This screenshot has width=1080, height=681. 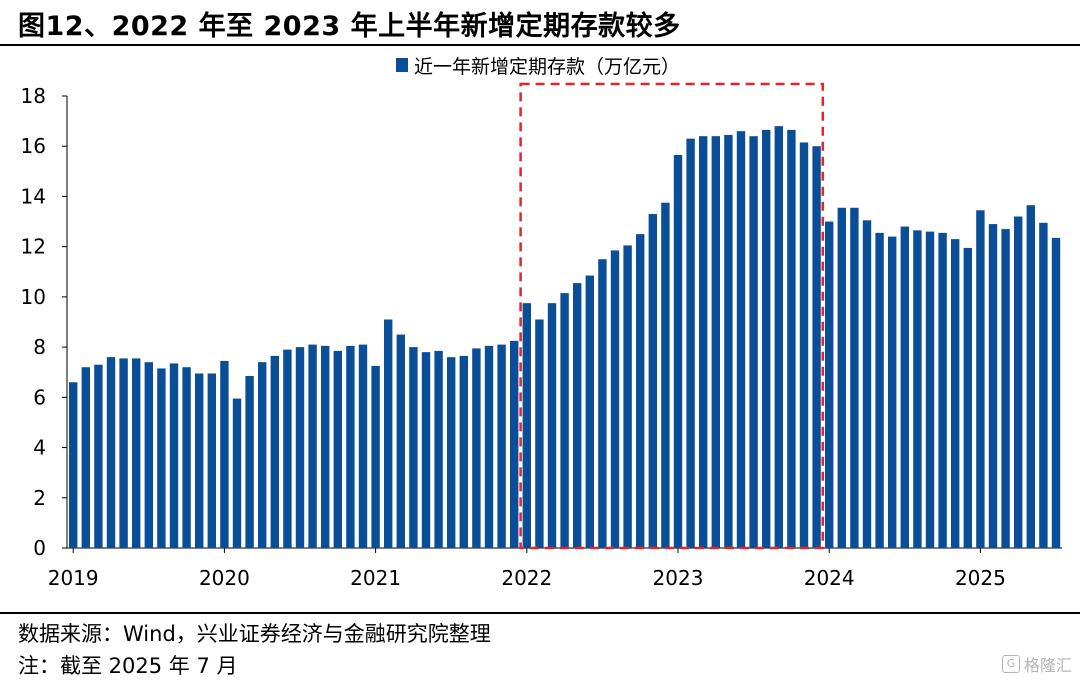 I want to click on y-tick-label: 4, so click(x=39, y=448).